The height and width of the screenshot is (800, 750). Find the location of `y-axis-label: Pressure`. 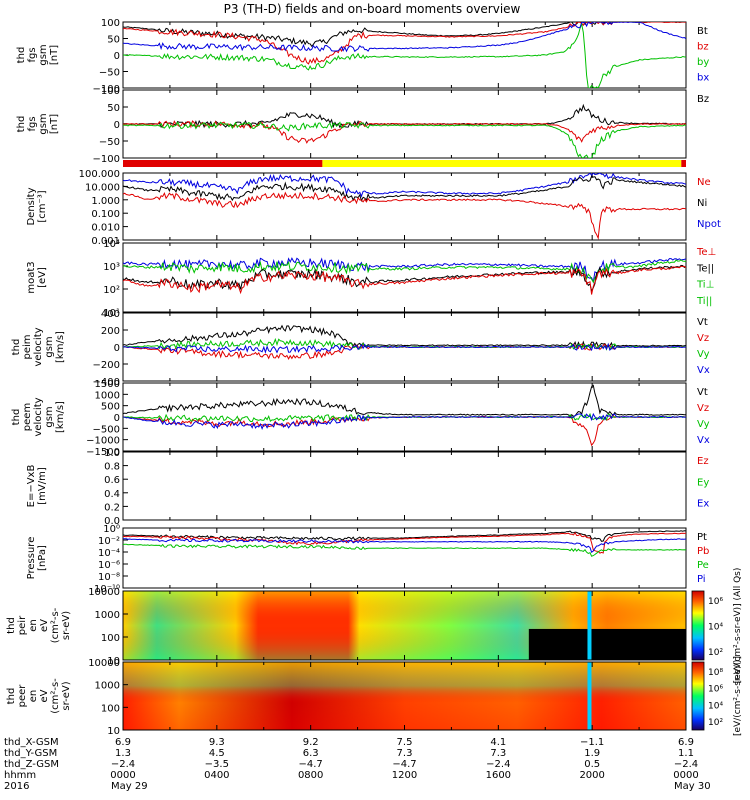

y-axis-label: Pressure is located at coordinates (31, 558).